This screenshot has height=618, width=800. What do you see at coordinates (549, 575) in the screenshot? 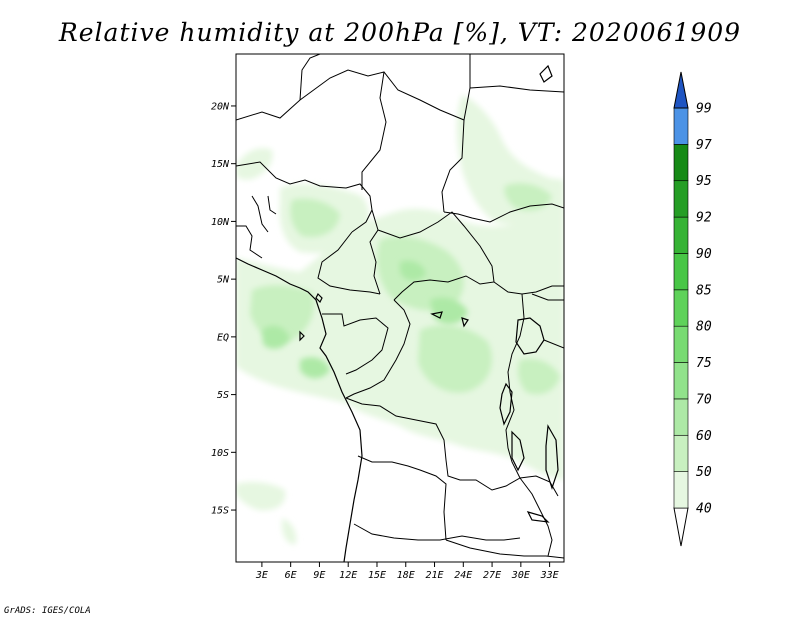
I see `lon-label: 33E` at bounding box center [549, 575].